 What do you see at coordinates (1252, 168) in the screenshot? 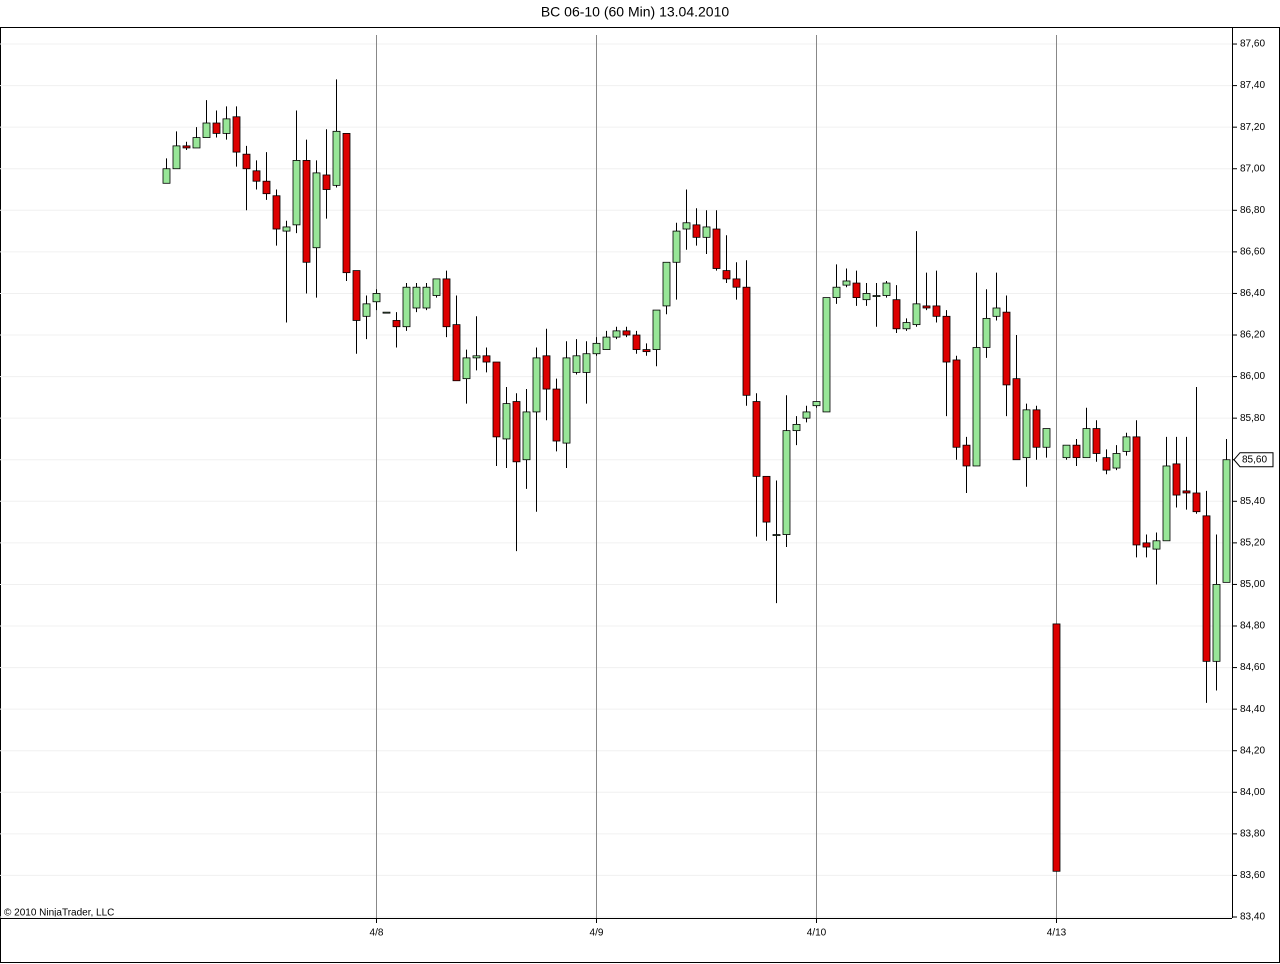
I see `y-tick-label: 87,00` at bounding box center [1252, 168].